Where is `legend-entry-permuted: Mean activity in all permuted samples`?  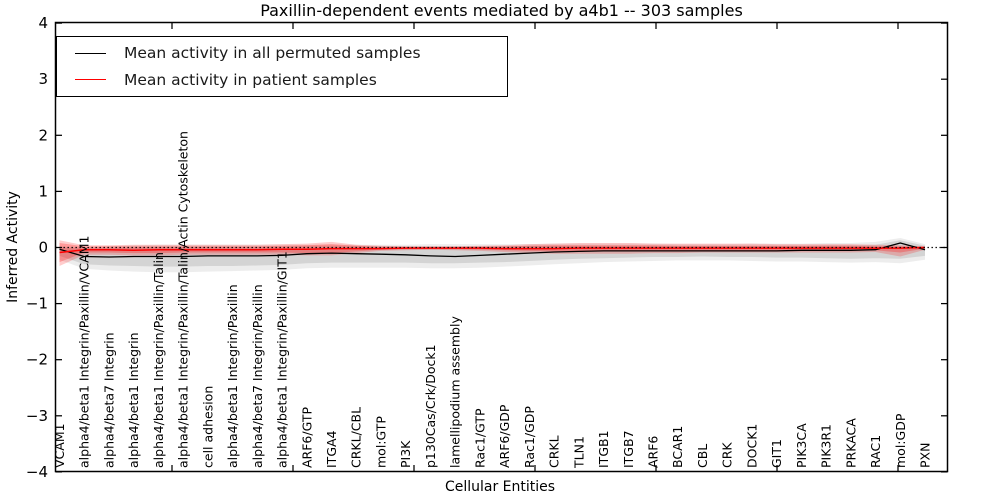
legend-entry-permuted: Mean activity in all permuted samples is located at coordinates (291, 53).